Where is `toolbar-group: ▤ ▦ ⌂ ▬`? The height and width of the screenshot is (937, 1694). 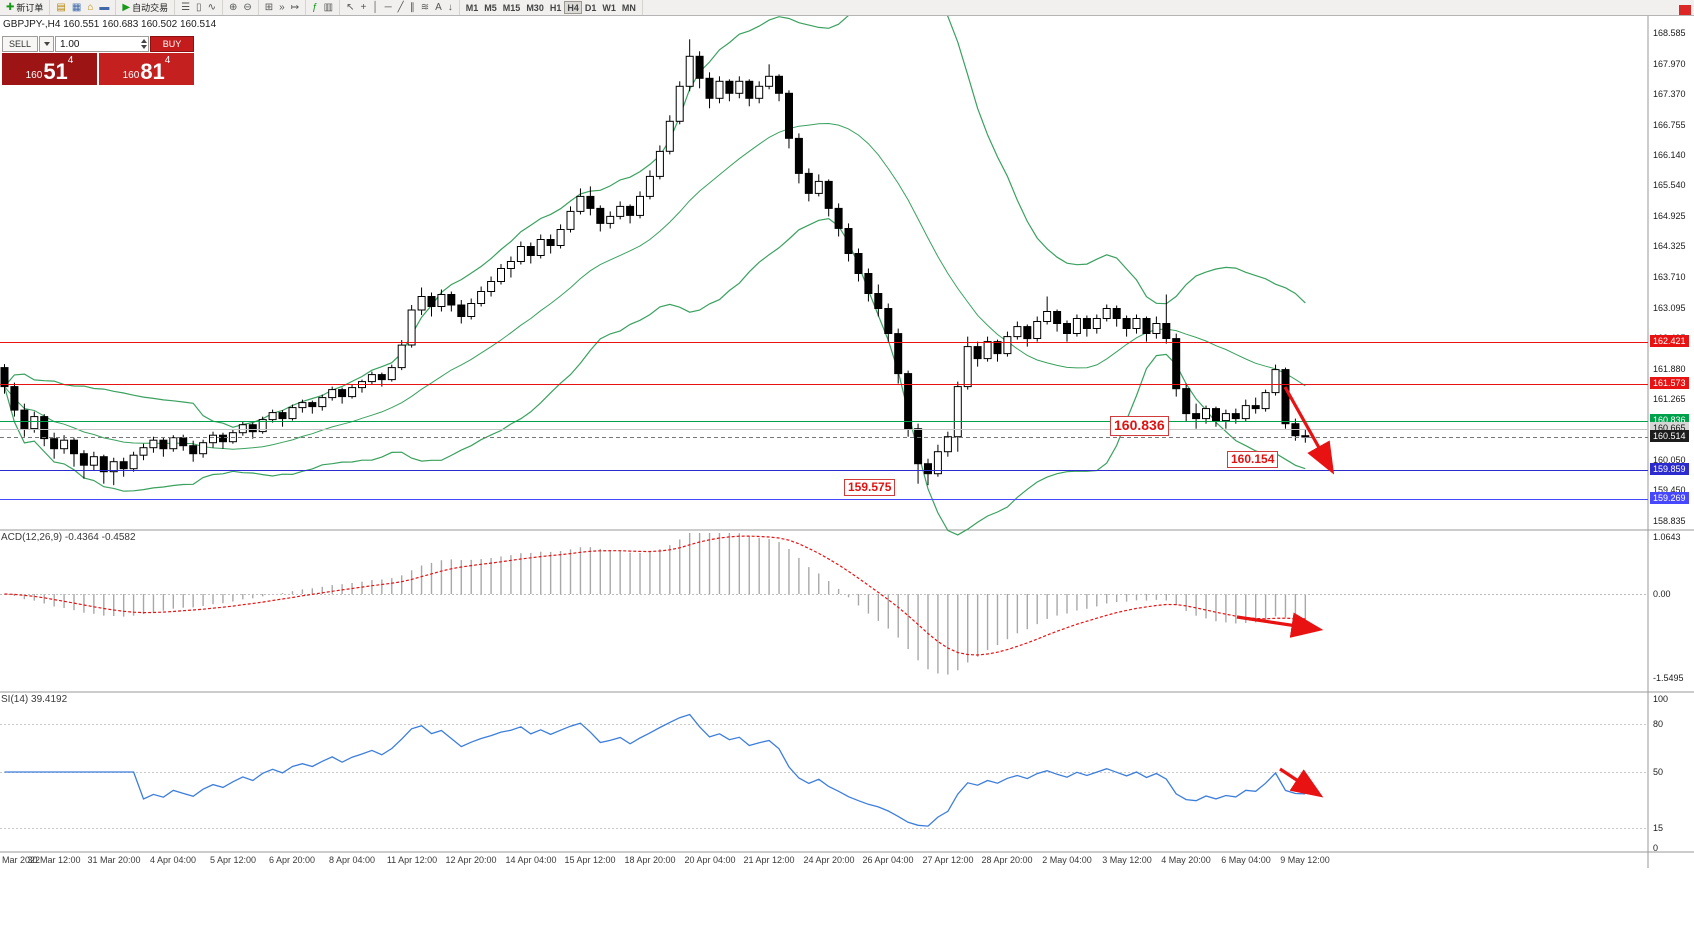 toolbar-group: ▤ ▦ ⌂ ▬ is located at coordinates (83, 7).